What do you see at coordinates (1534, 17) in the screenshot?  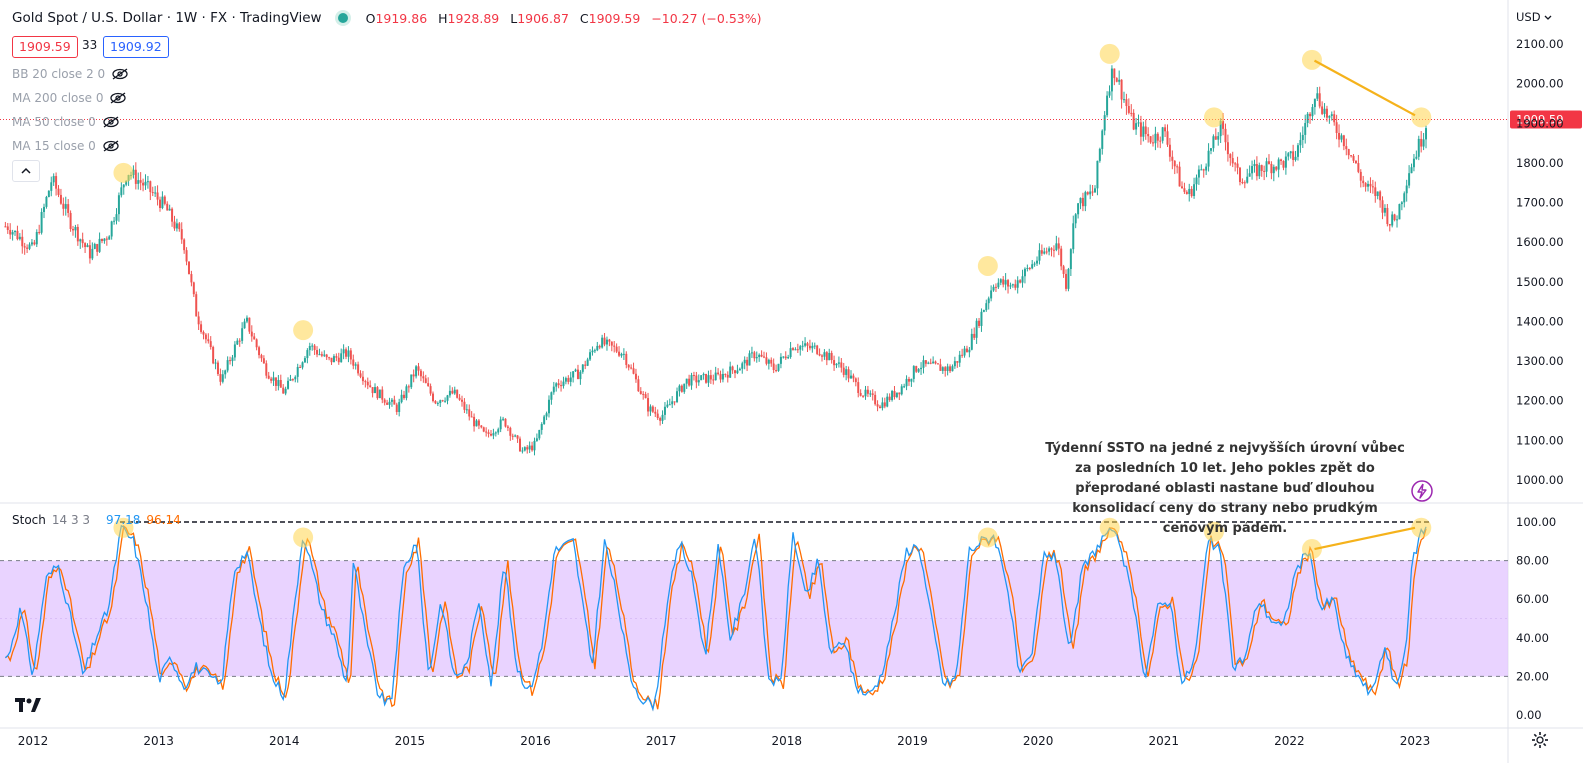 I see `currency-selector: USD` at bounding box center [1534, 17].